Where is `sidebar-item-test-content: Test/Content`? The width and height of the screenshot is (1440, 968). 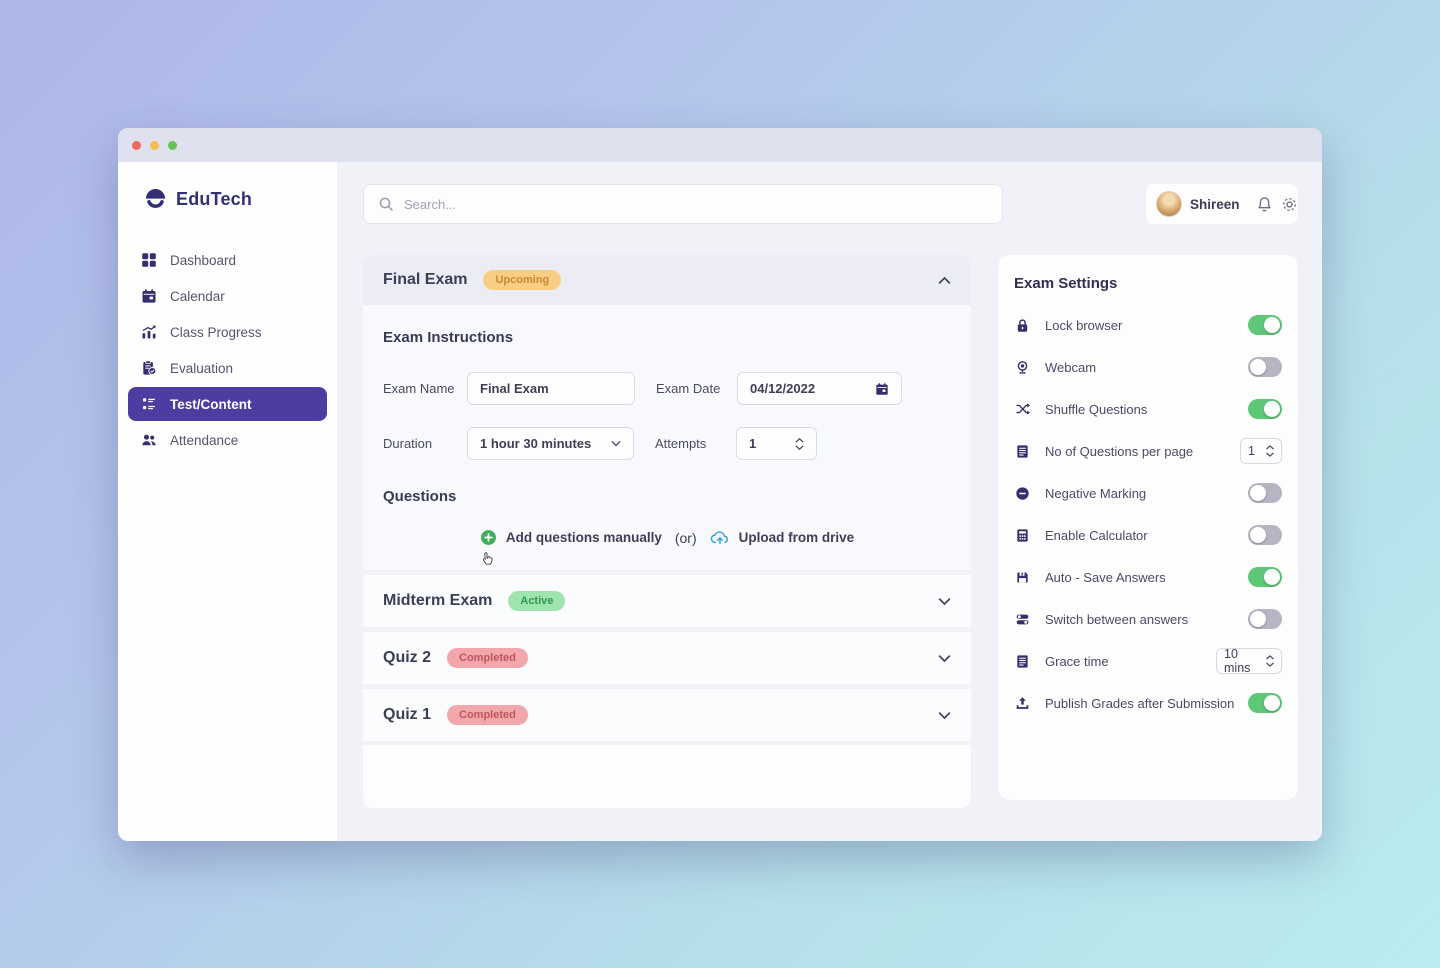 sidebar-item-test-content: Test/Content is located at coordinates (227, 404).